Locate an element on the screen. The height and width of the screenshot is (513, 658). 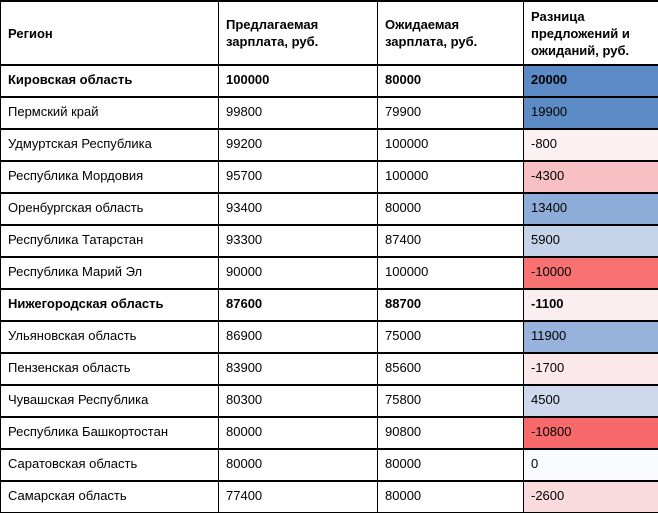
offered-salary-cell: 93300 is located at coordinates (298, 241).